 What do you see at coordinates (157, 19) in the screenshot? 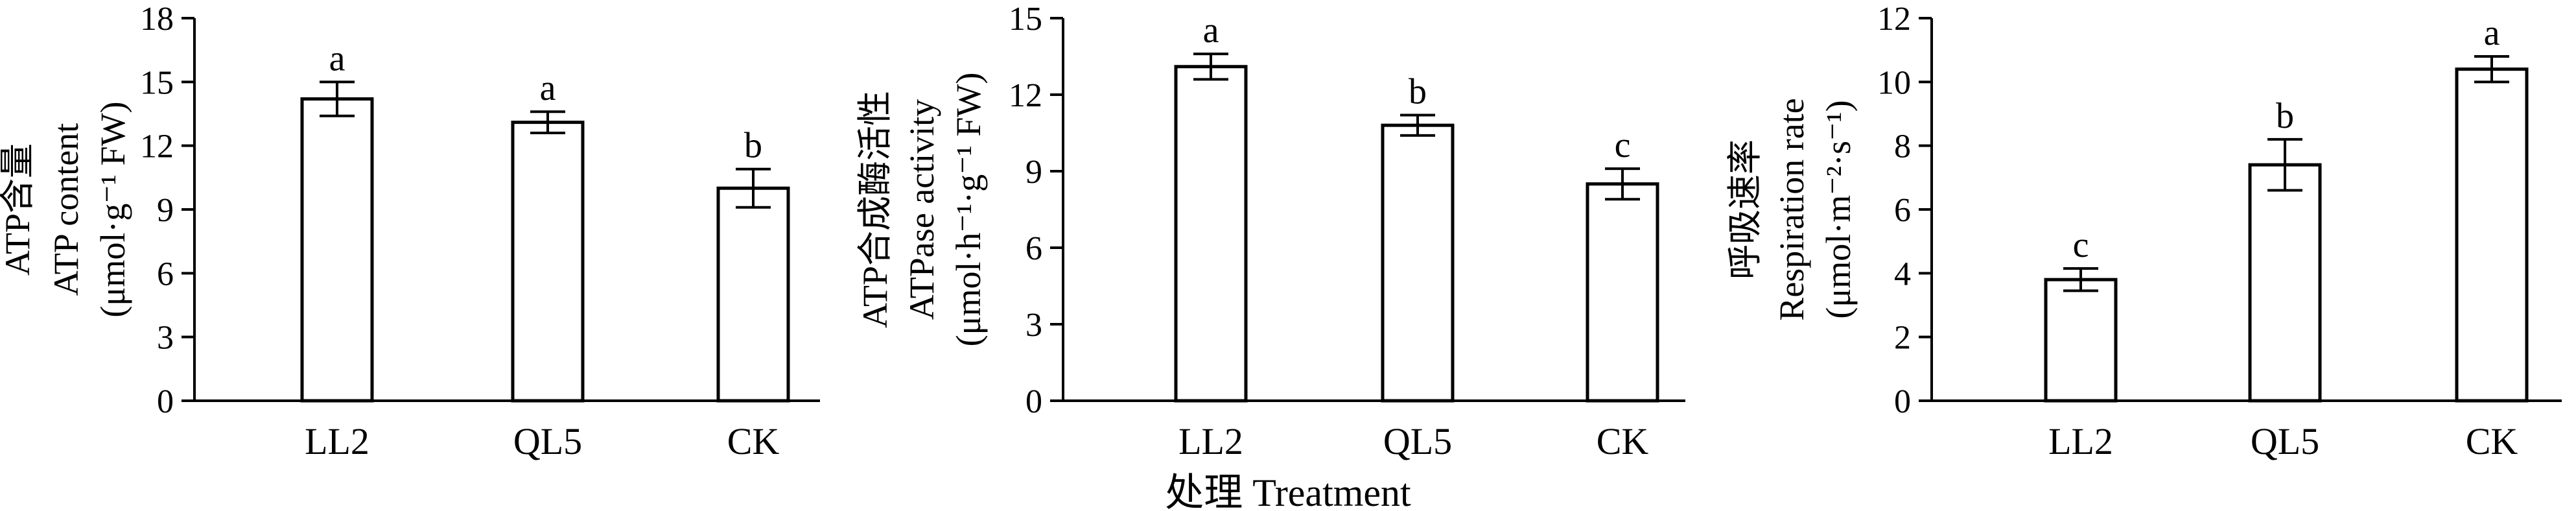
I see `y-tick-label: 18` at bounding box center [157, 19].